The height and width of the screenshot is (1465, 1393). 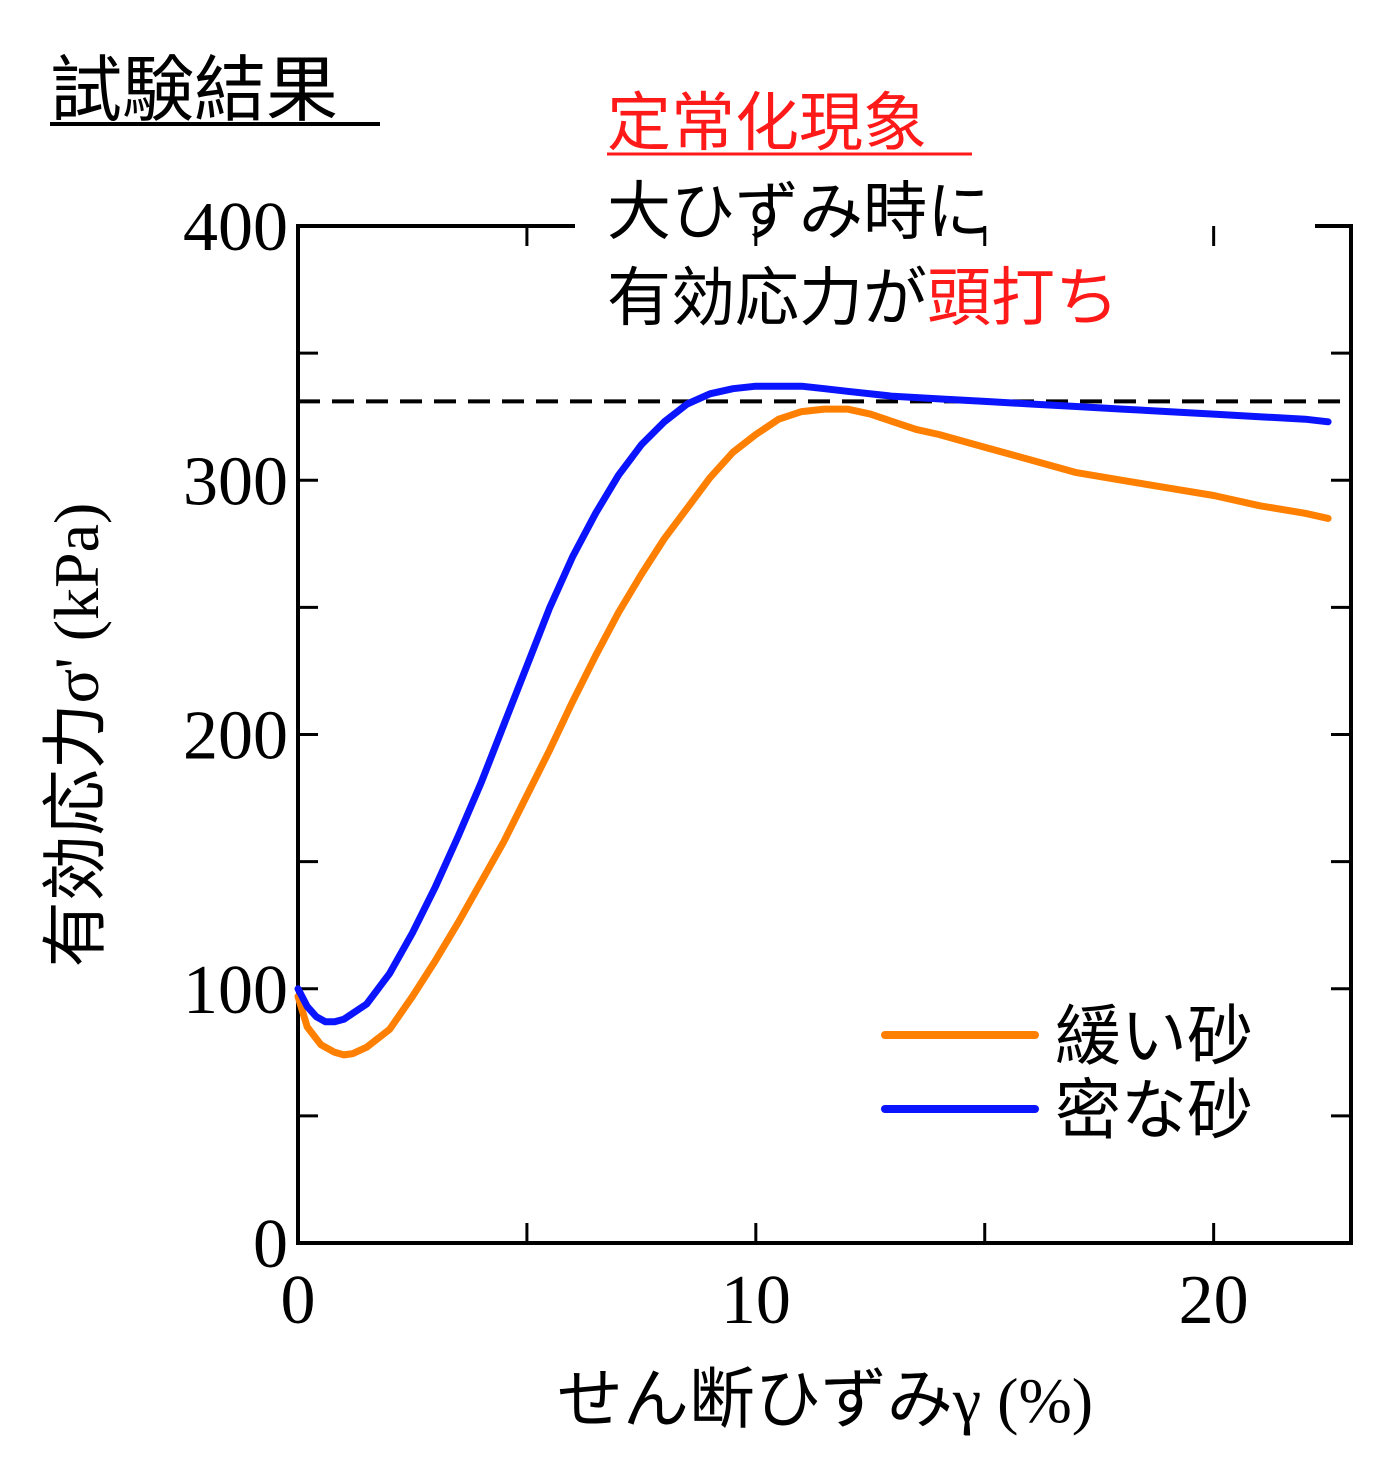 What do you see at coordinates (767, 124) in the screenshot?
I see `annotation-heading: 定常化現象` at bounding box center [767, 124].